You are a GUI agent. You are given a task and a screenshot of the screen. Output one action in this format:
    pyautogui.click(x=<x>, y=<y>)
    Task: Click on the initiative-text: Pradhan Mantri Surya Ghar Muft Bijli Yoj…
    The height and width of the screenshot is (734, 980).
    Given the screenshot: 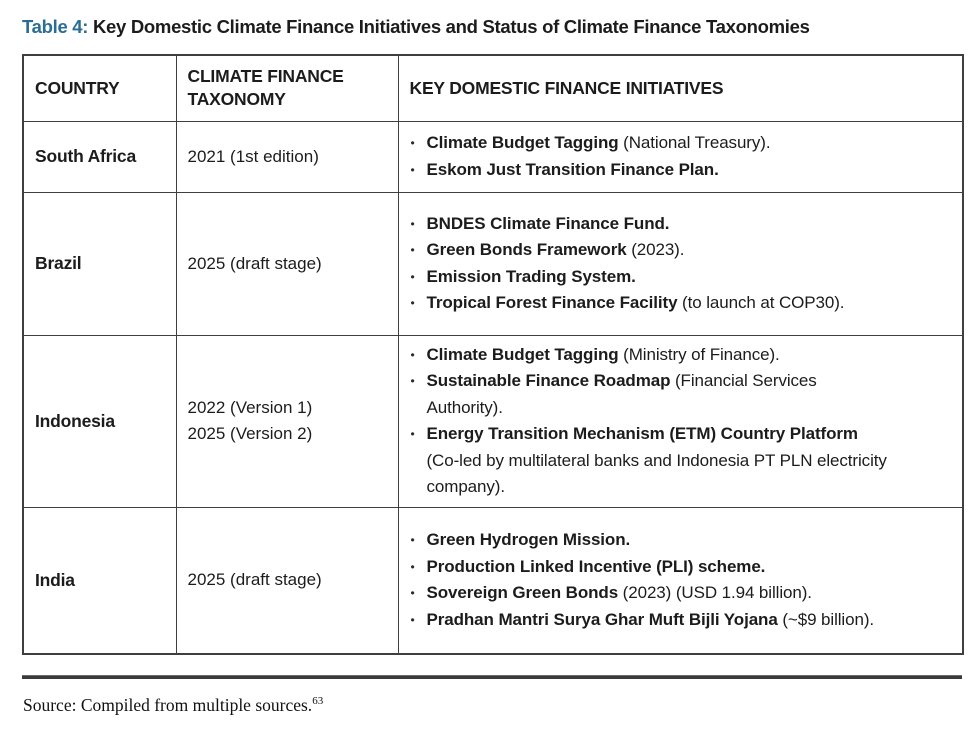 What is the action you would take?
    pyautogui.click(x=650, y=619)
    